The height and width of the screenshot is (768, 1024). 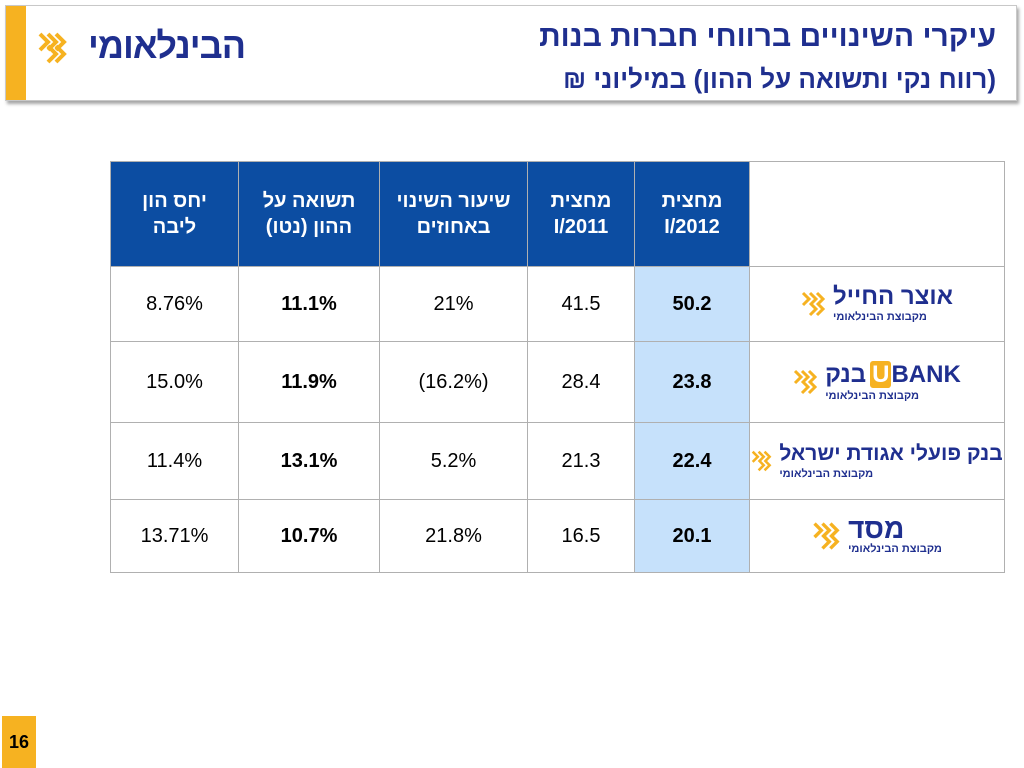 What do you see at coordinates (692, 304) in the screenshot?
I see `cell-h1-2012: 50.2` at bounding box center [692, 304].